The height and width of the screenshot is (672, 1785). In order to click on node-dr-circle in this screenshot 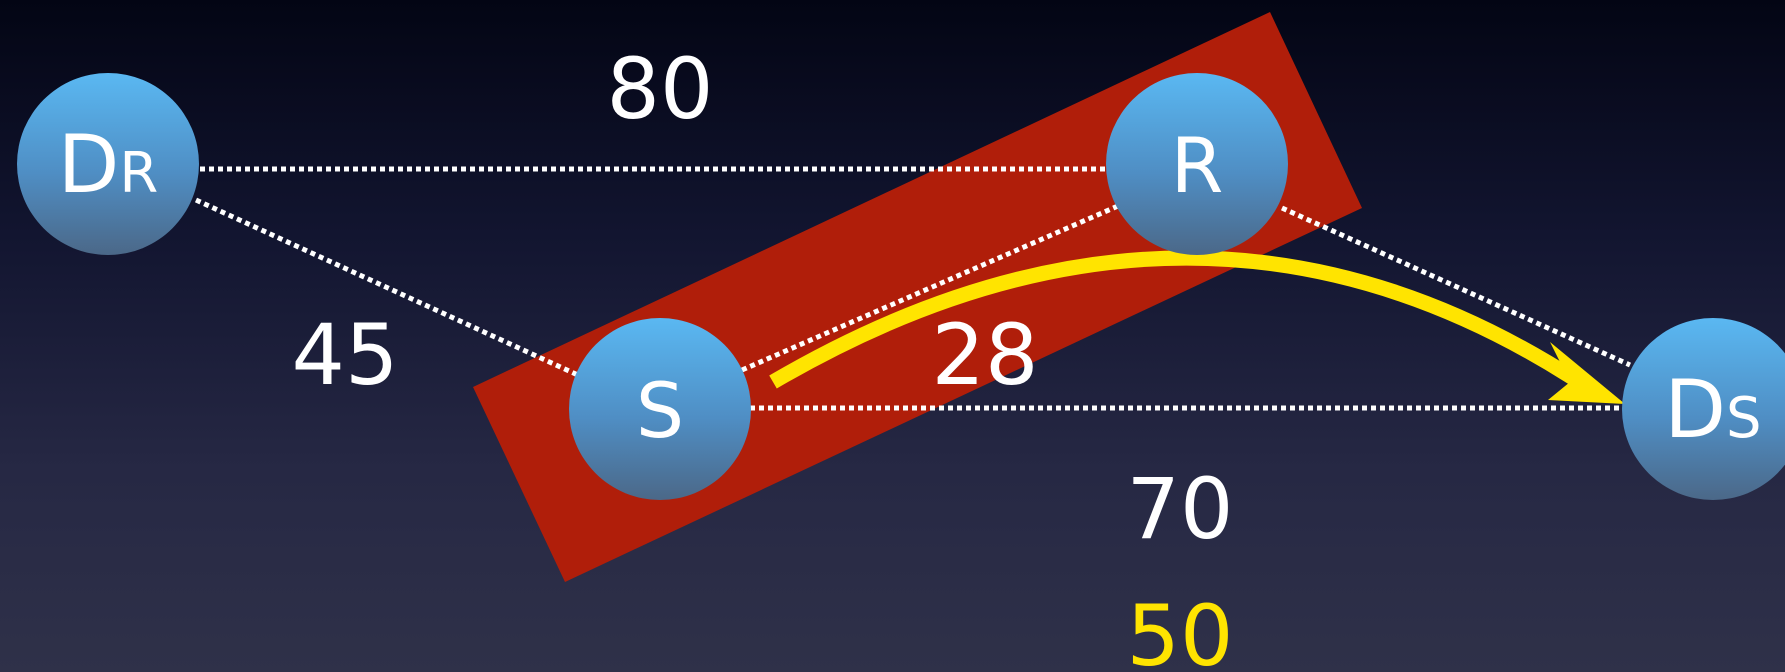, I will do `click(108, 164)`.